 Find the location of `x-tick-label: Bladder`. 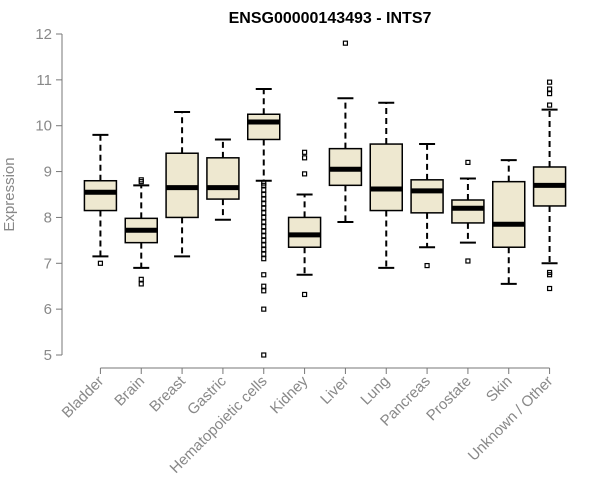

x-tick-label: Bladder is located at coordinates (83, 397).